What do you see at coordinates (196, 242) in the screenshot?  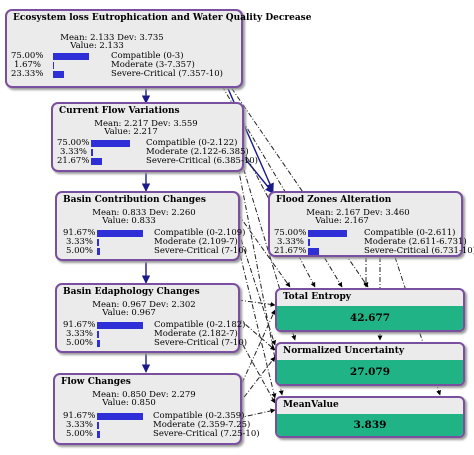 I see `state-label: Moderate (2.109-7)` at bounding box center [196, 242].